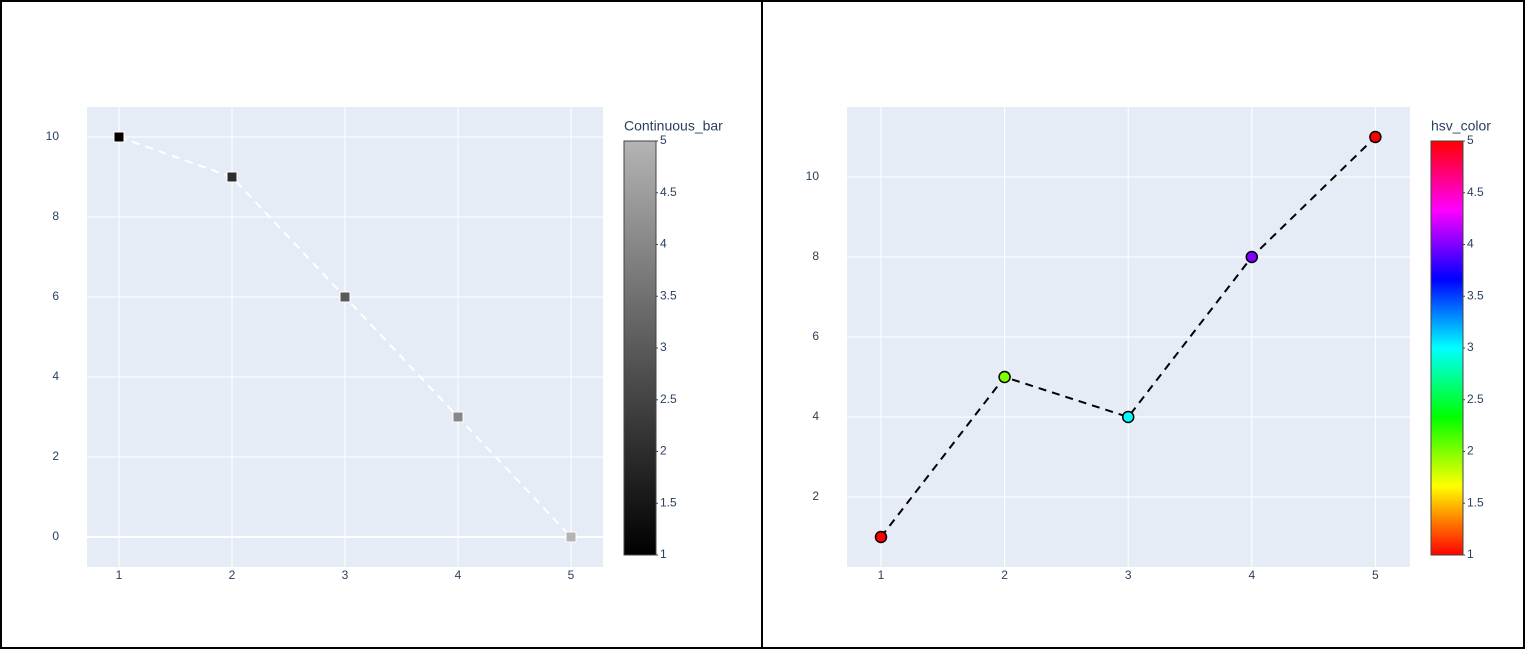 Image resolution: width=1525 pixels, height=650 pixels. I want to click on y-tick-label: 0, so click(55, 536).